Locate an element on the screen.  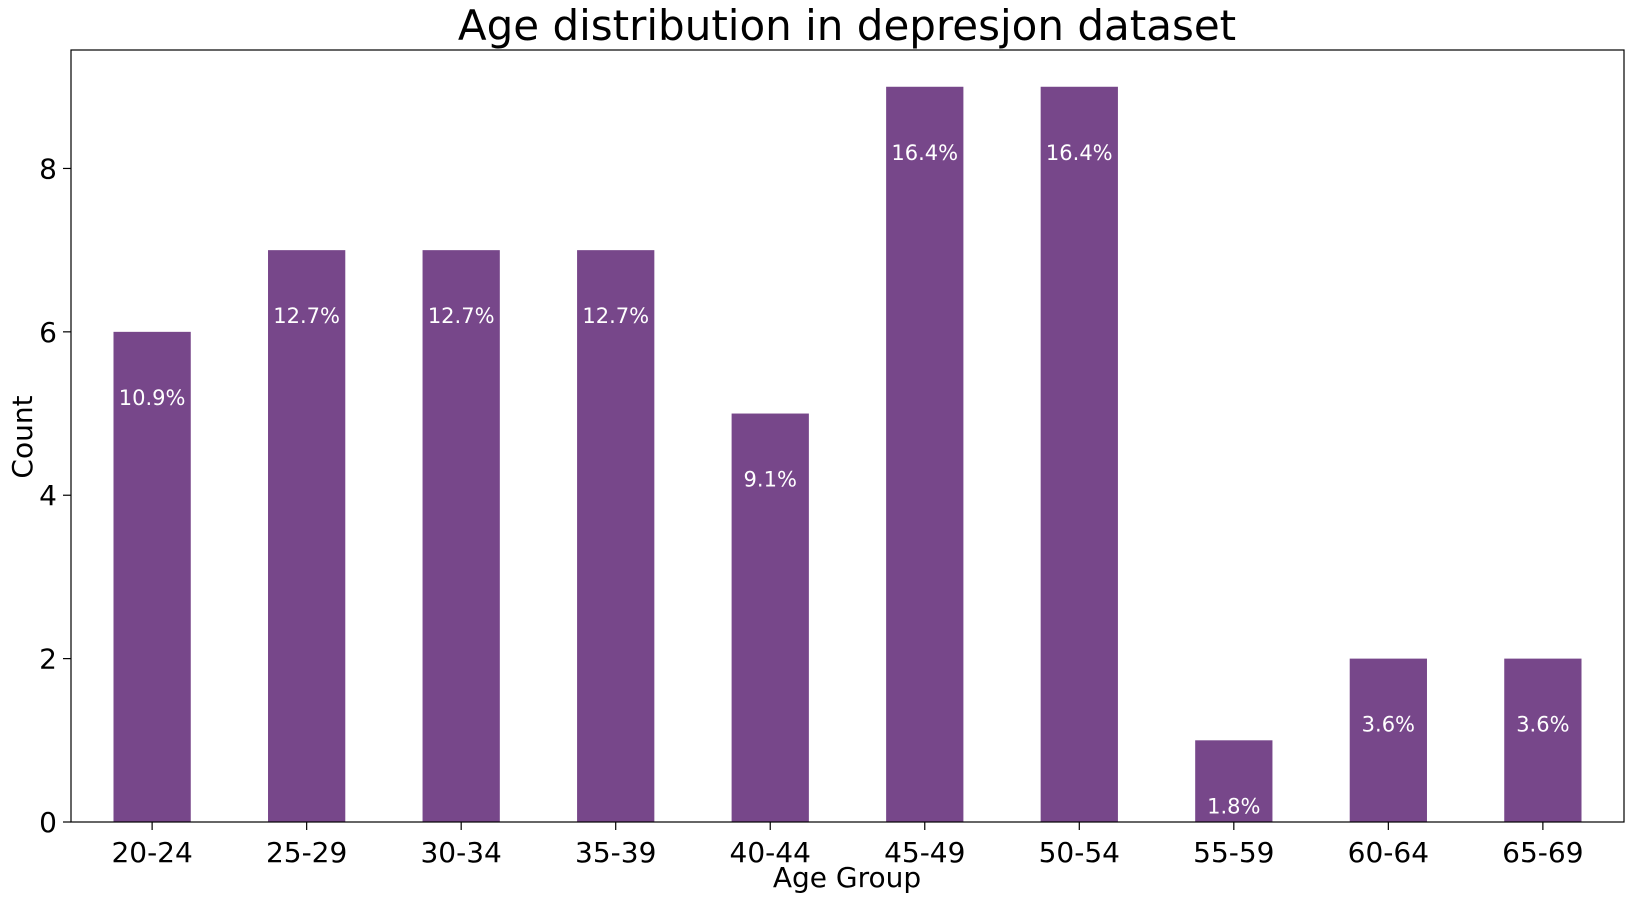
x-tick-label: 20-24 is located at coordinates (151, 852).